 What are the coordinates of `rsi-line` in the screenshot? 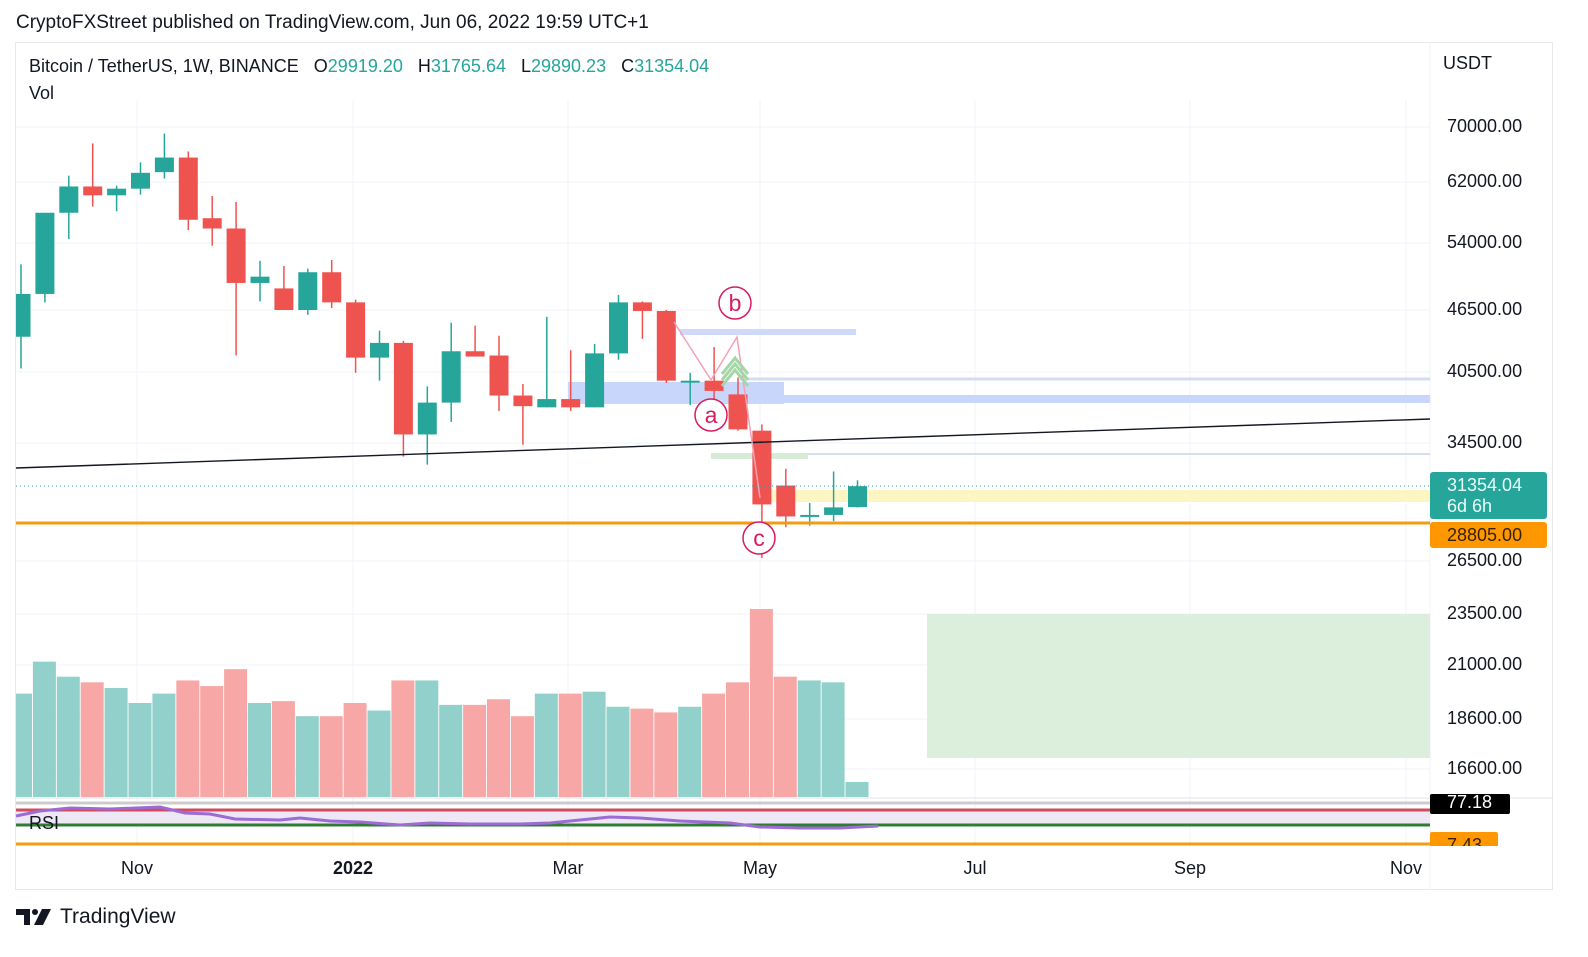 It's located at (447, 817).